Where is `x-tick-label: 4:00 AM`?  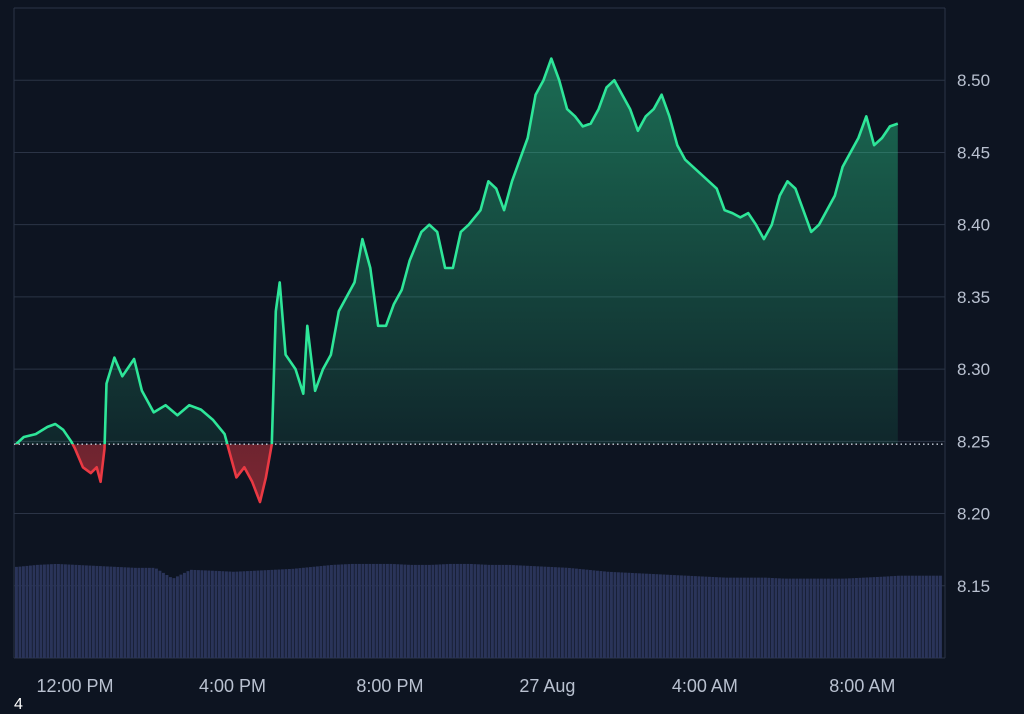 x-tick-label: 4:00 AM is located at coordinates (705, 686).